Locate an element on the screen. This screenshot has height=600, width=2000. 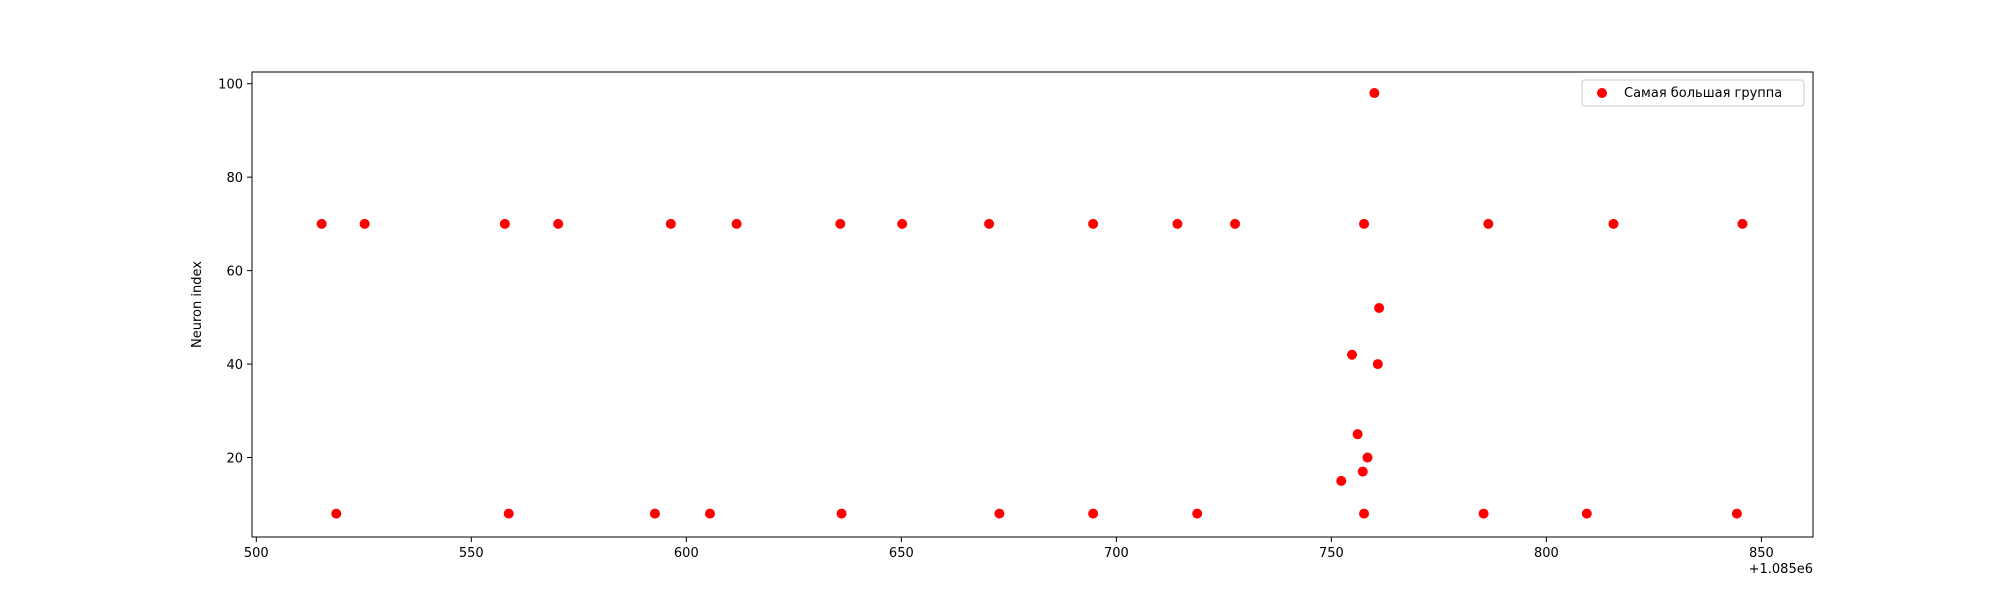
x-tick-label: 500 is located at coordinates (256, 553).